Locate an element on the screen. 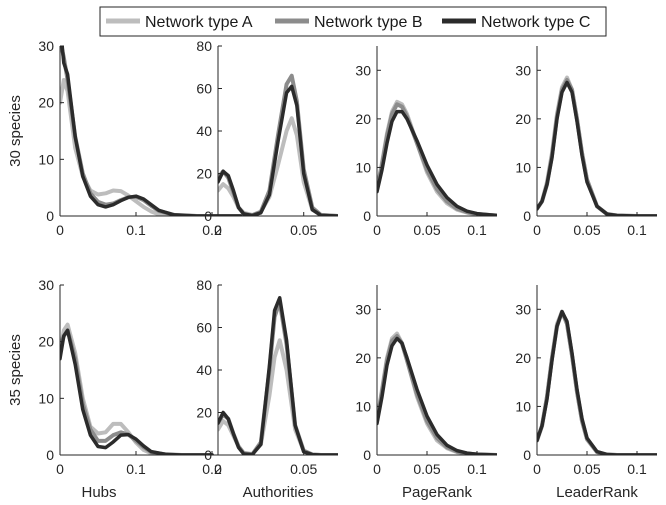 Image resolution: width=666 pixels, height=505 pixels. panel-r1-c2: 0 10 20 30 0 0.05 0.1 is located at coordinates (426, 381).